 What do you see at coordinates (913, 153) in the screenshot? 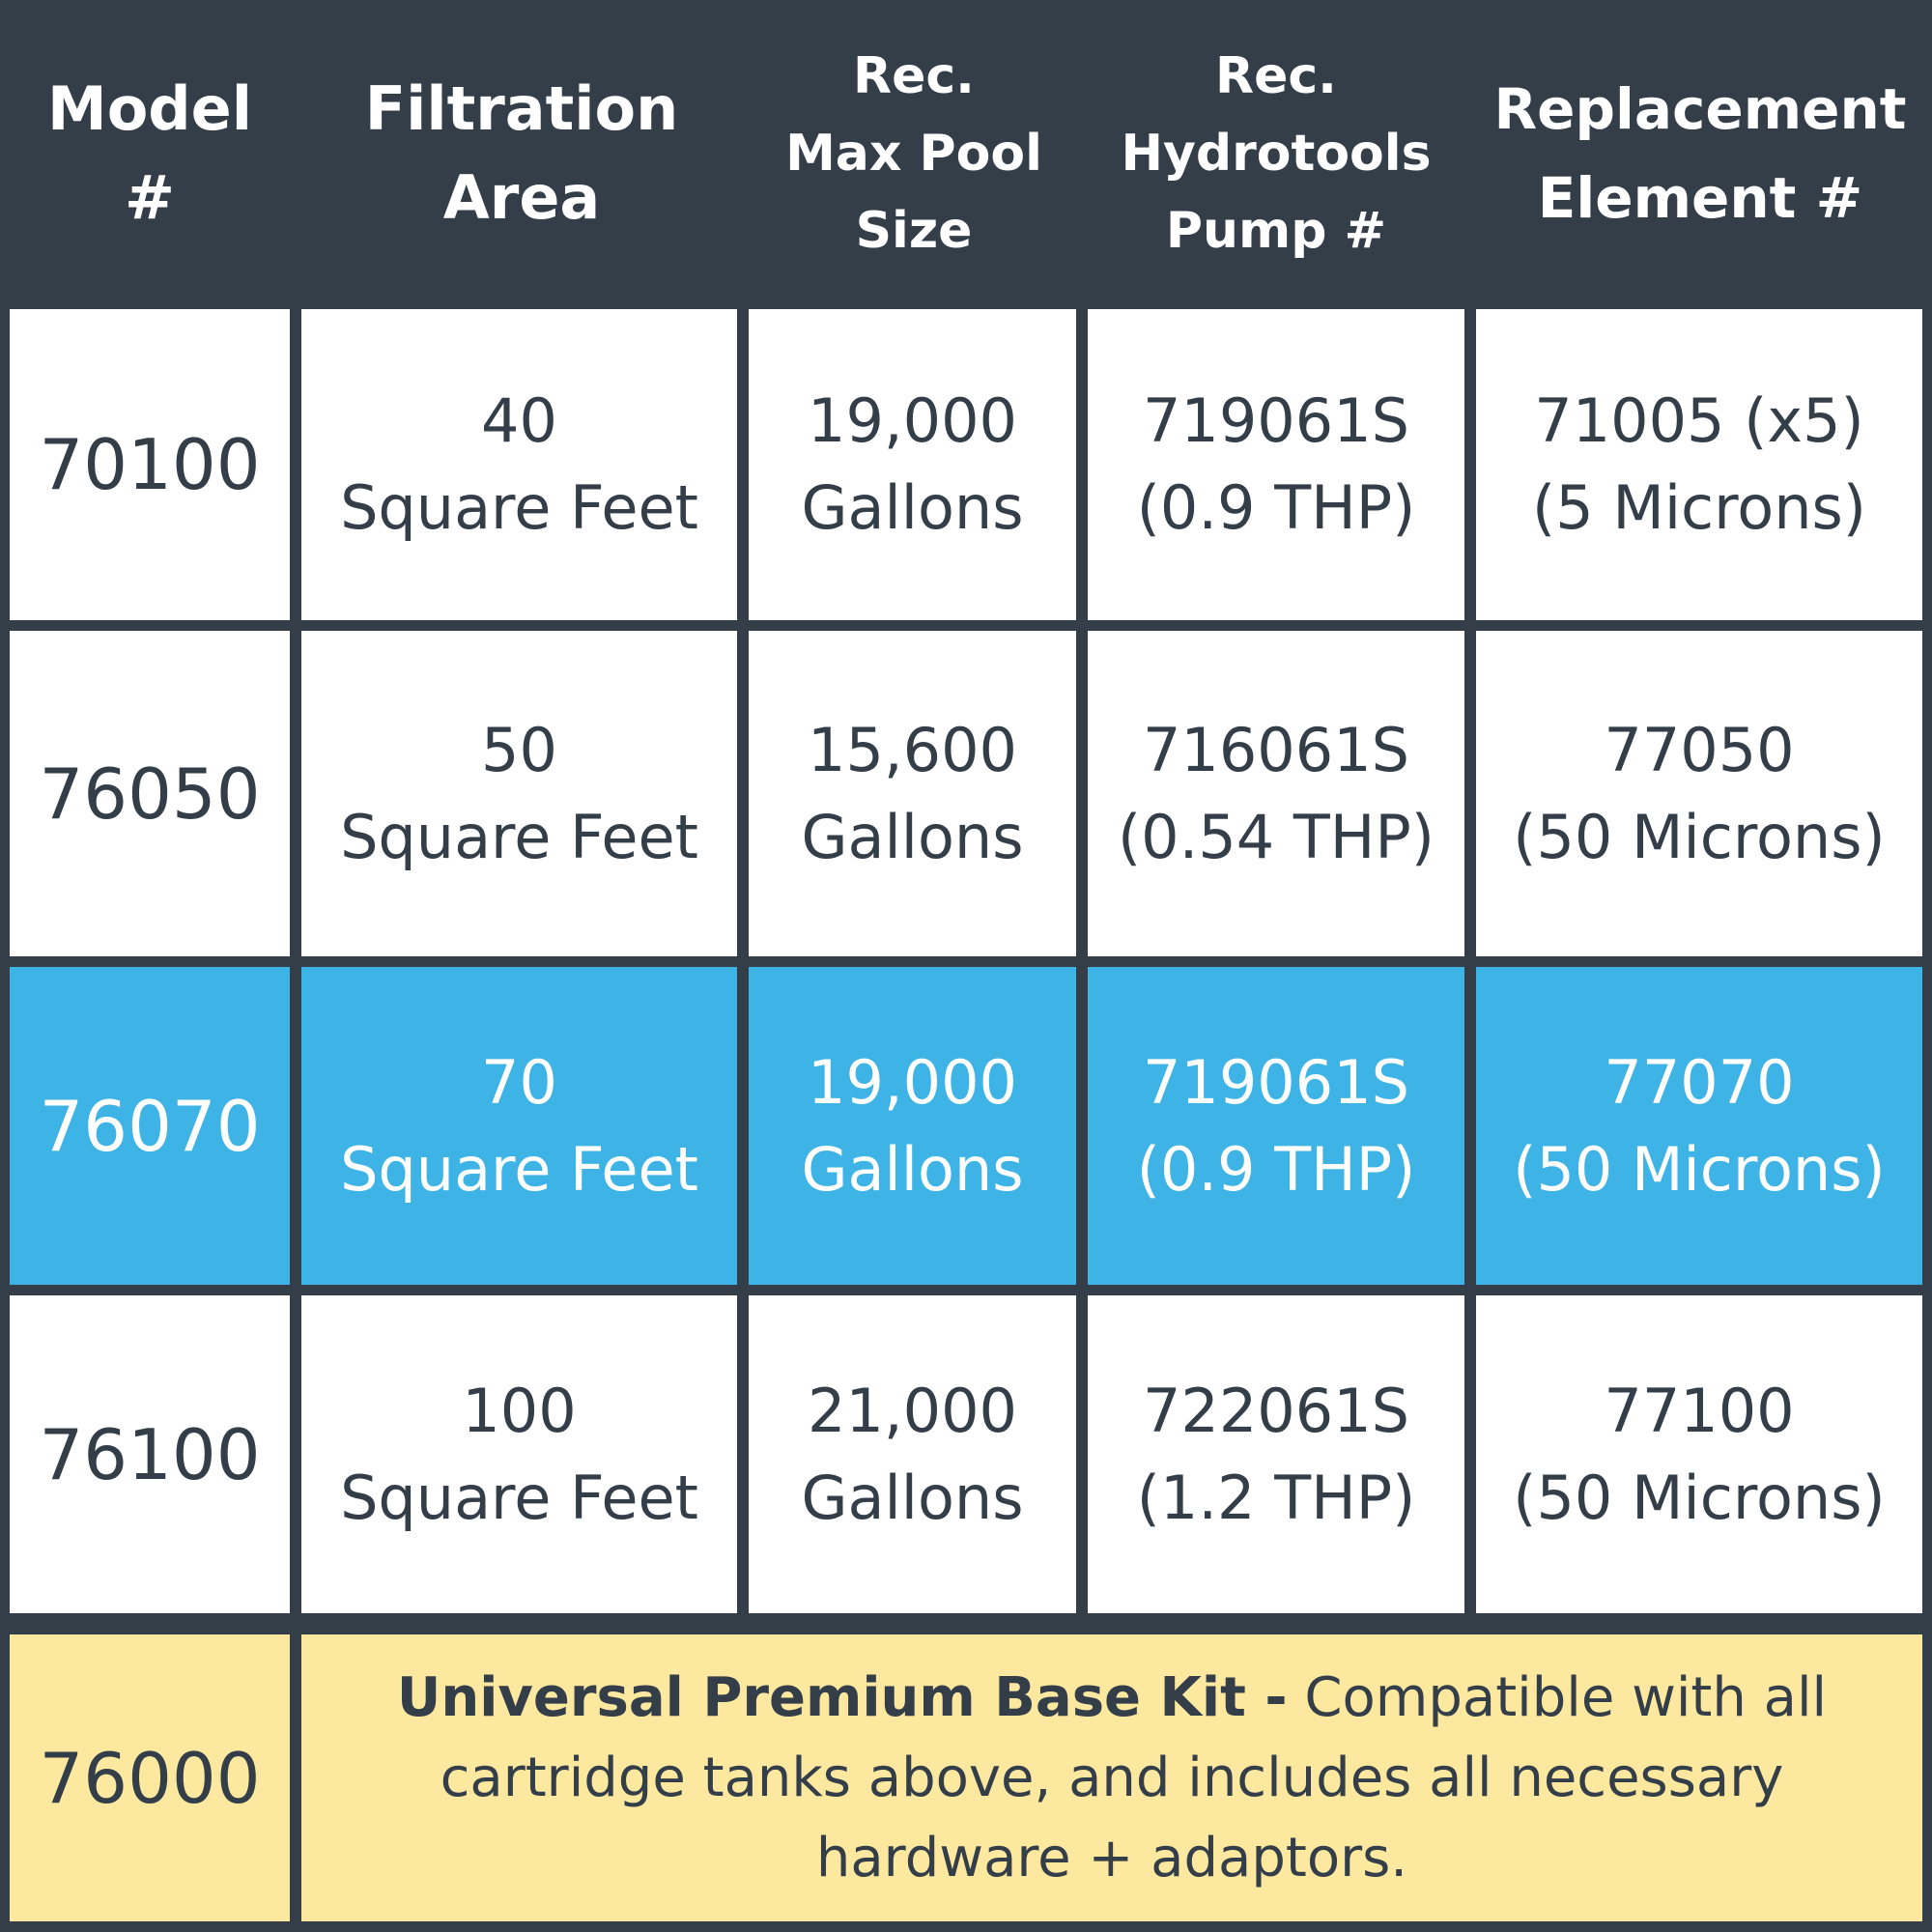
I see `header-max-pool-size: Rec. Max Pool Size` at bounding box center [913, 153].